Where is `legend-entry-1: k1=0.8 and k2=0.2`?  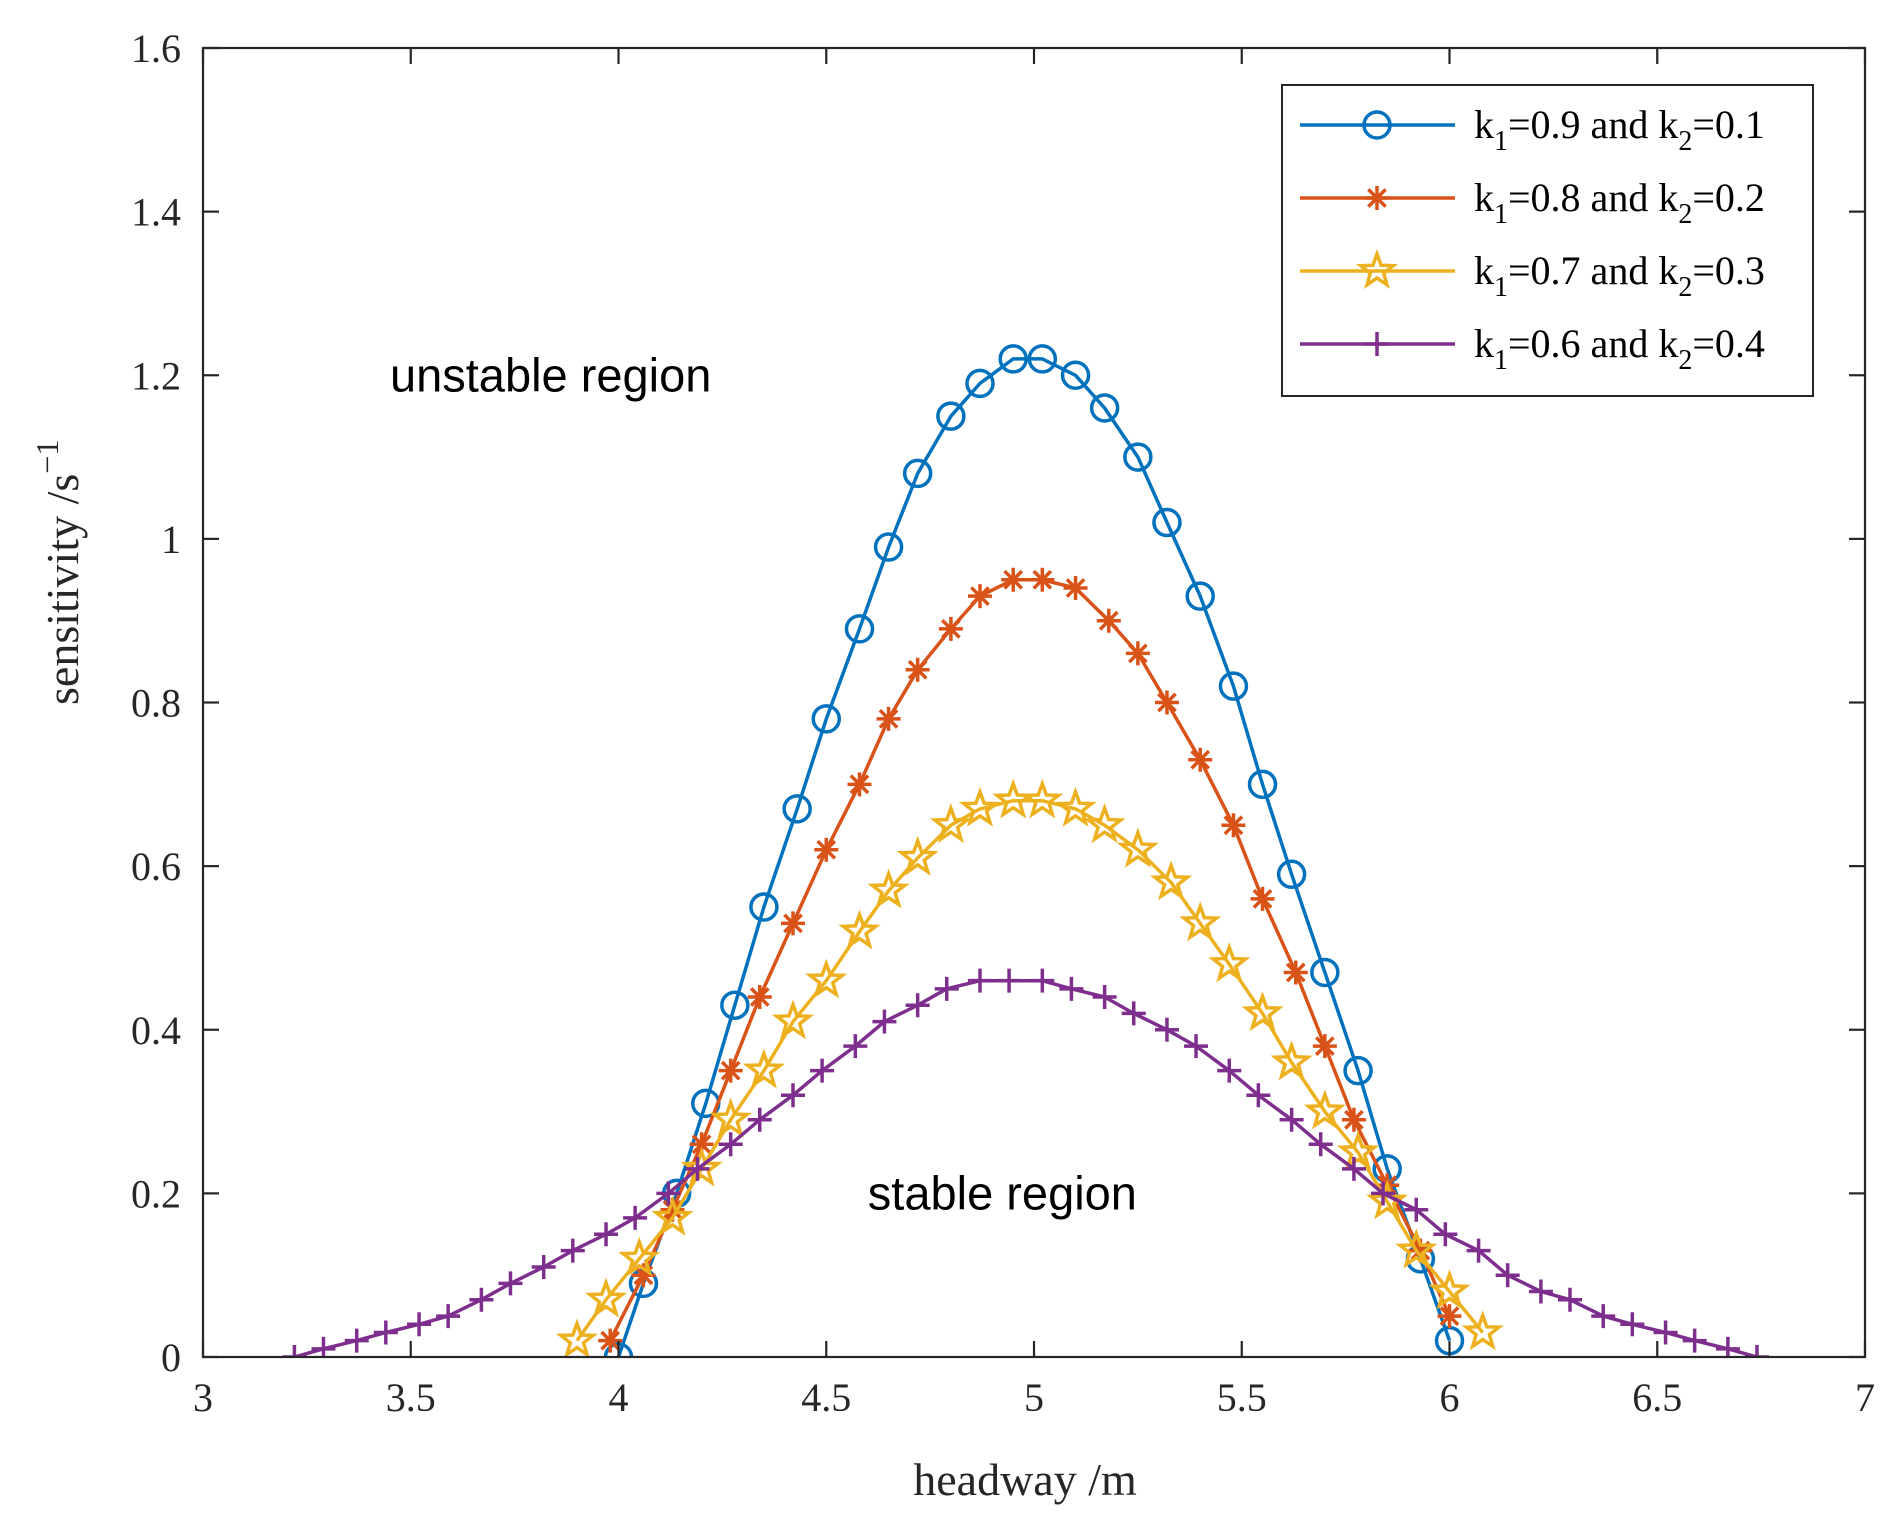 legend-entry-1: k1=0.8 and k2=0.2 is located at coordinates (1532, 202).